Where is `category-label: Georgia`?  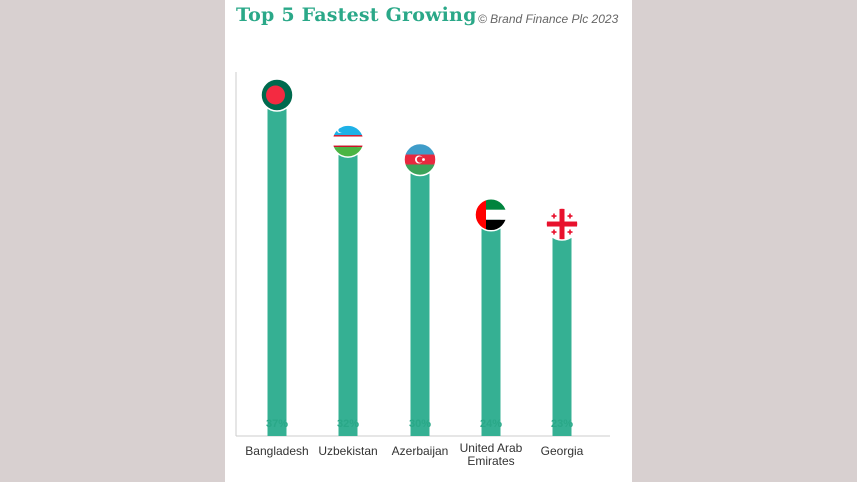
category-label: Georgia is located at coordinates (562, 451).